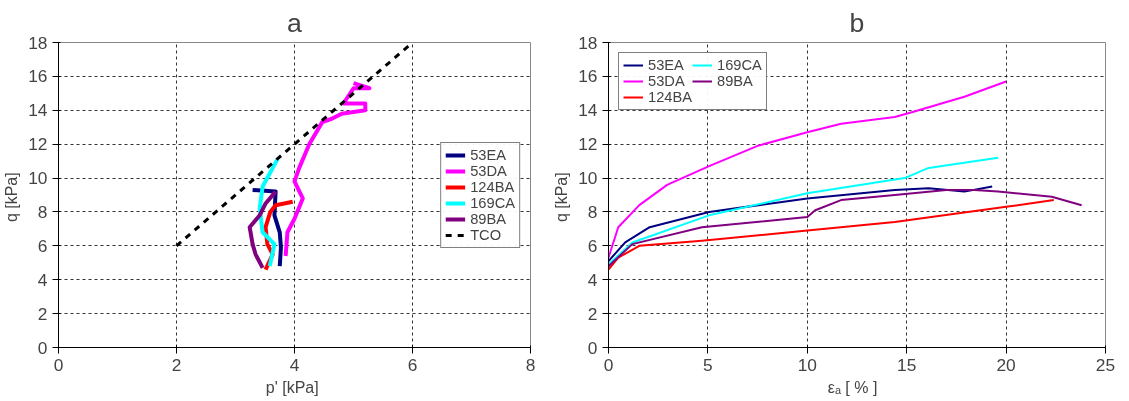  I want to click on x-tick-label: 20, so click(1006, 364).